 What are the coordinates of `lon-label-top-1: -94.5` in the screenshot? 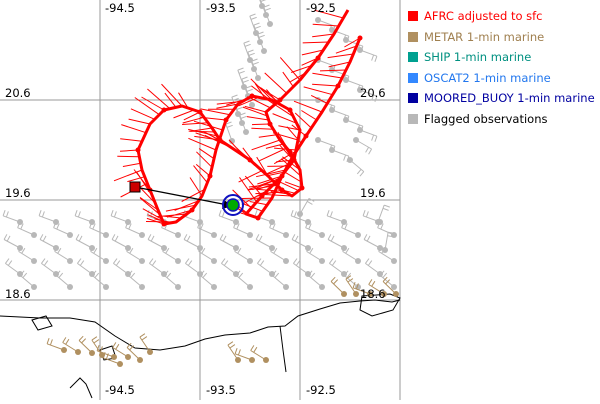 It's located at (120, 8).